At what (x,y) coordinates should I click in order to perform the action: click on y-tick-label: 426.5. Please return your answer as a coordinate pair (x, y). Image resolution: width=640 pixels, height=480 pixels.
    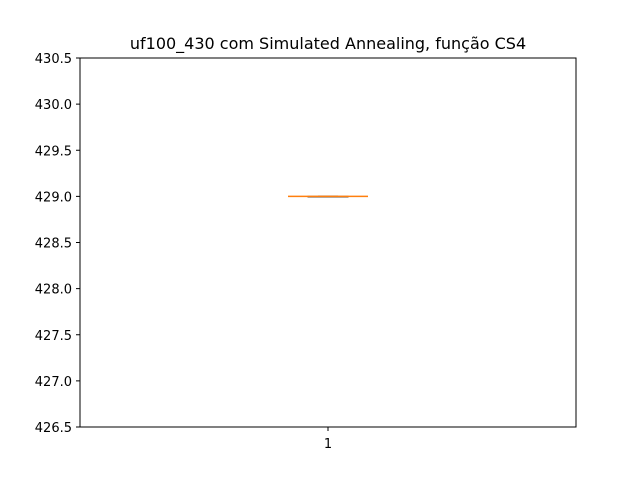
    Looking at the image, I should click on (53, 428).